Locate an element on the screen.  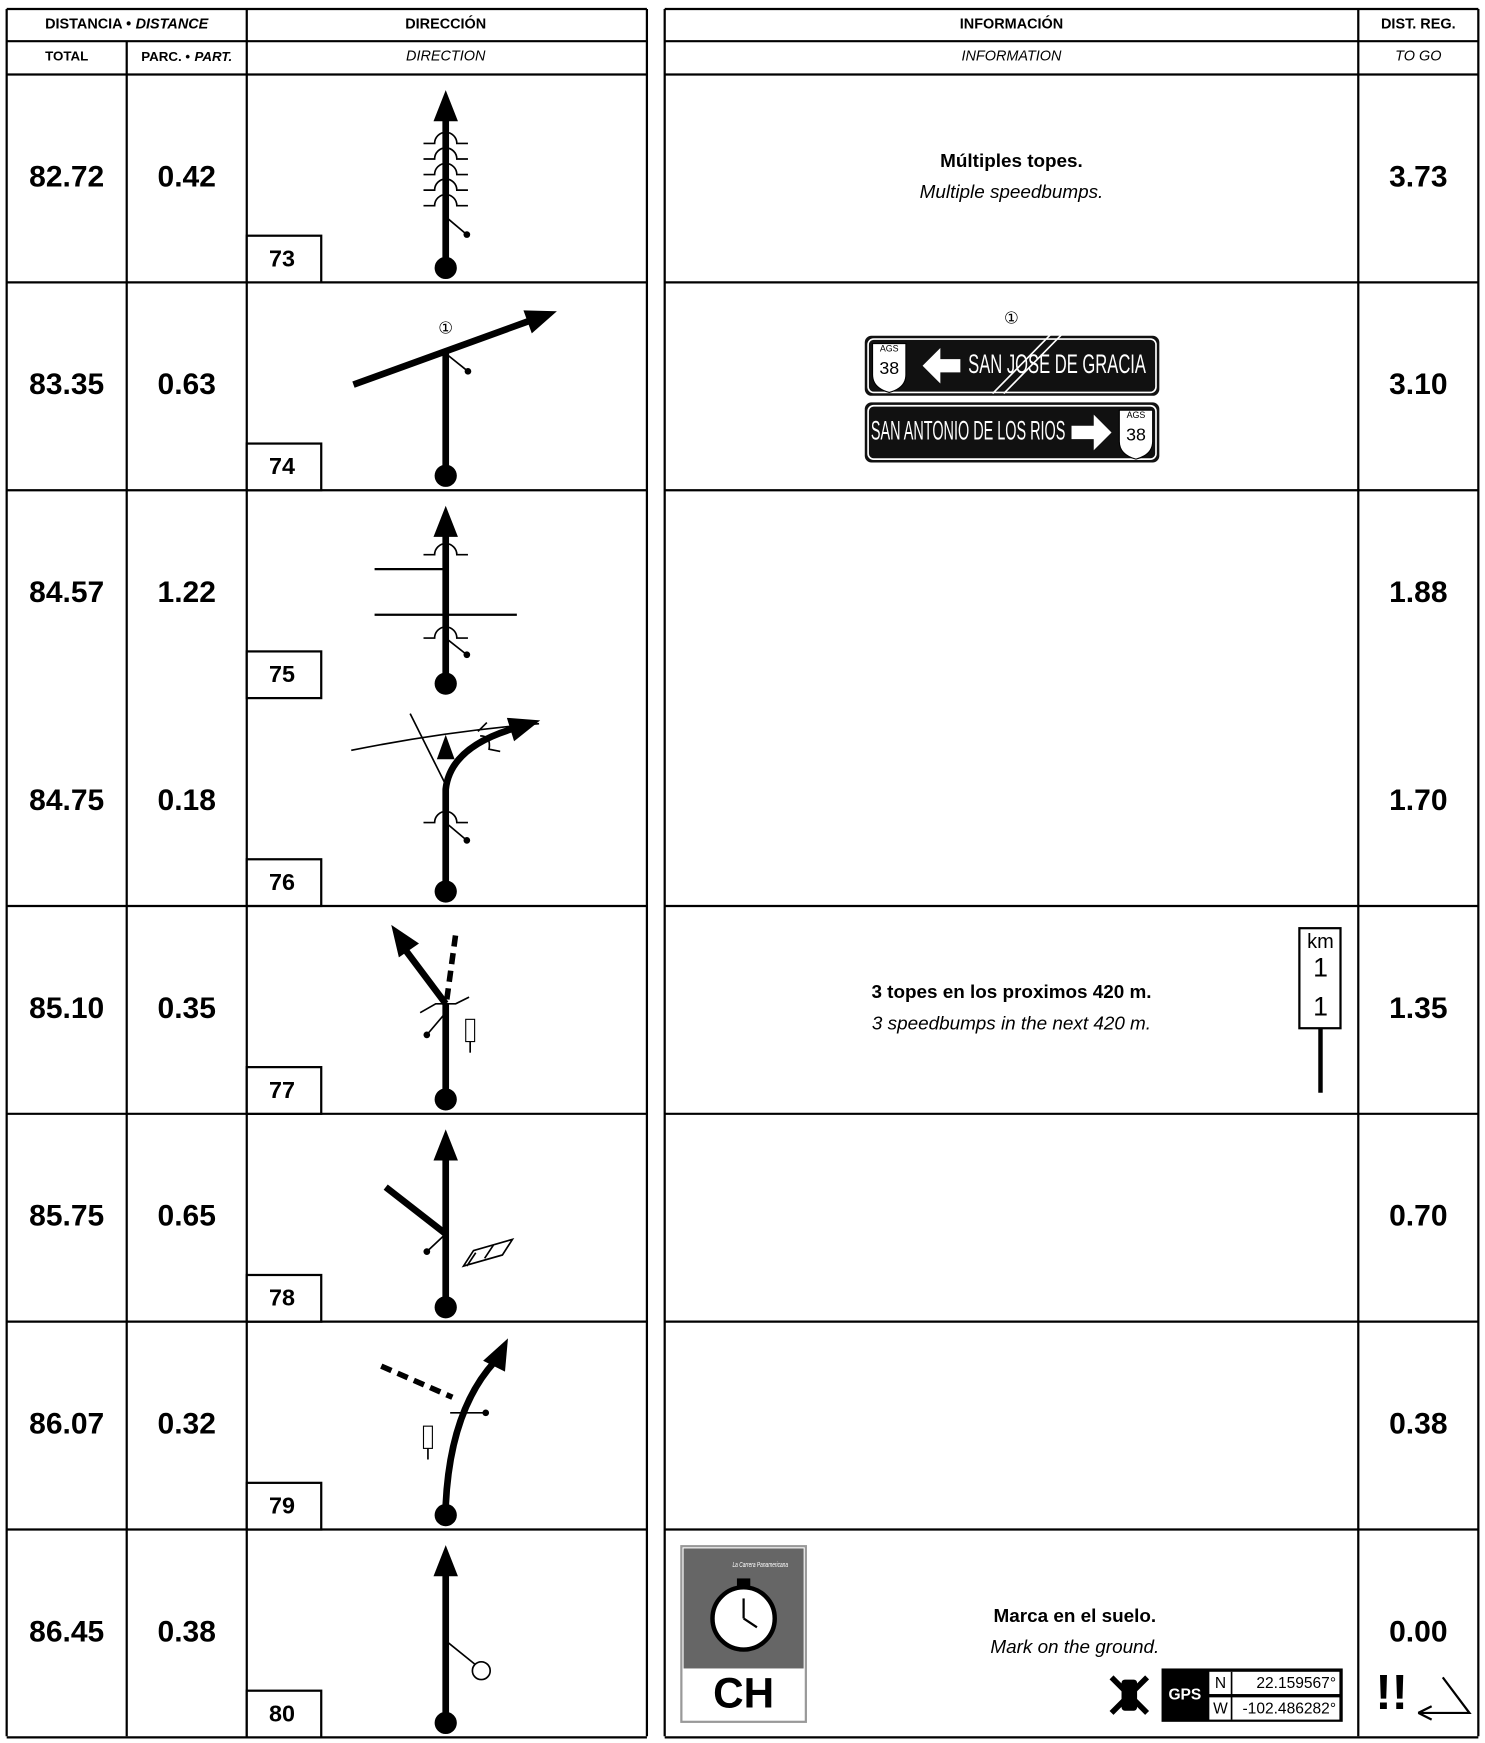
instruction-number: 77 is located at coordinates (282, 1090).